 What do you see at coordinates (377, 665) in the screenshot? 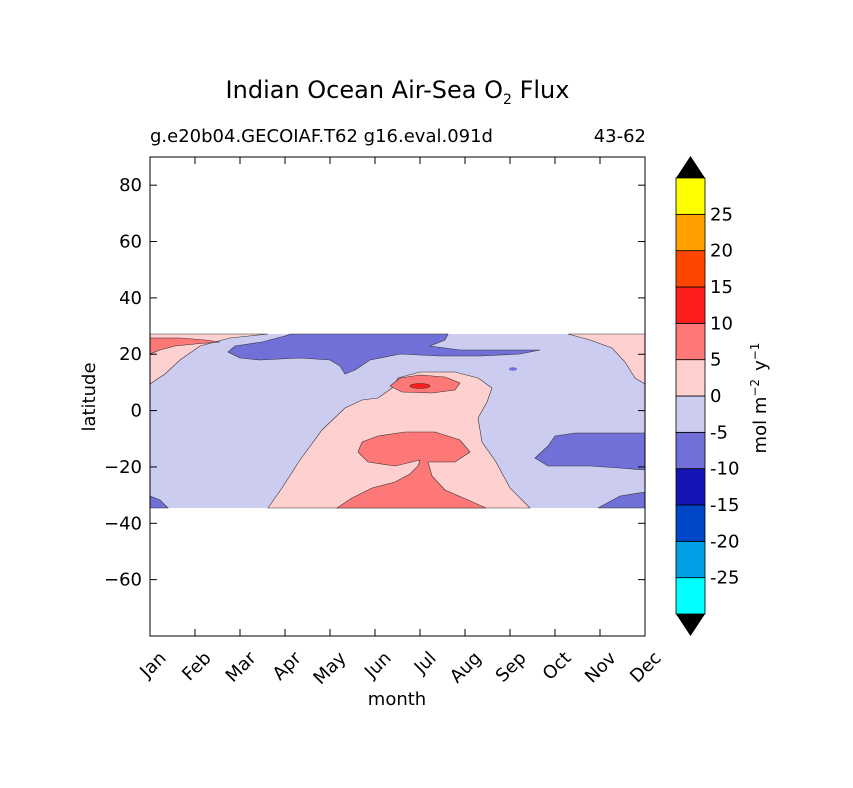
I see `x-tick-label: Jun` at bounding box center [377, 665].